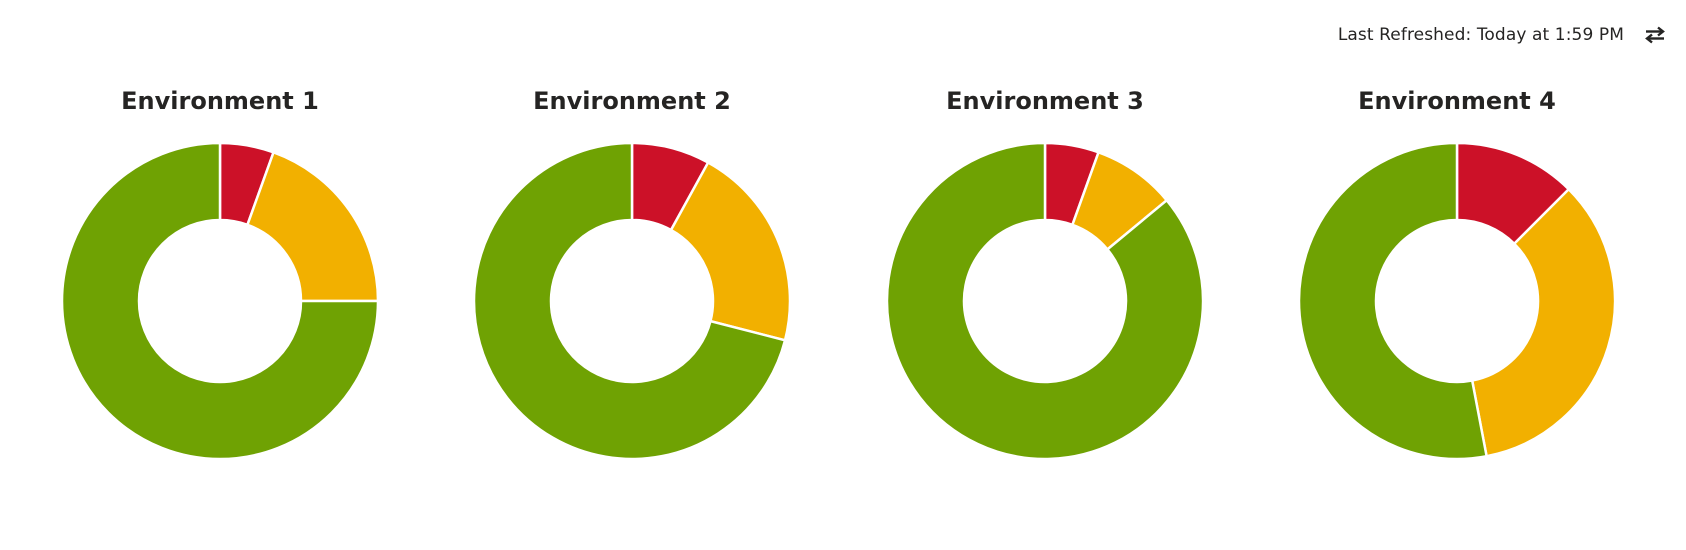 The width and height of the screenshot is (1686, 550). I want to click on chart-title: Environment 2, so click(632, 101).